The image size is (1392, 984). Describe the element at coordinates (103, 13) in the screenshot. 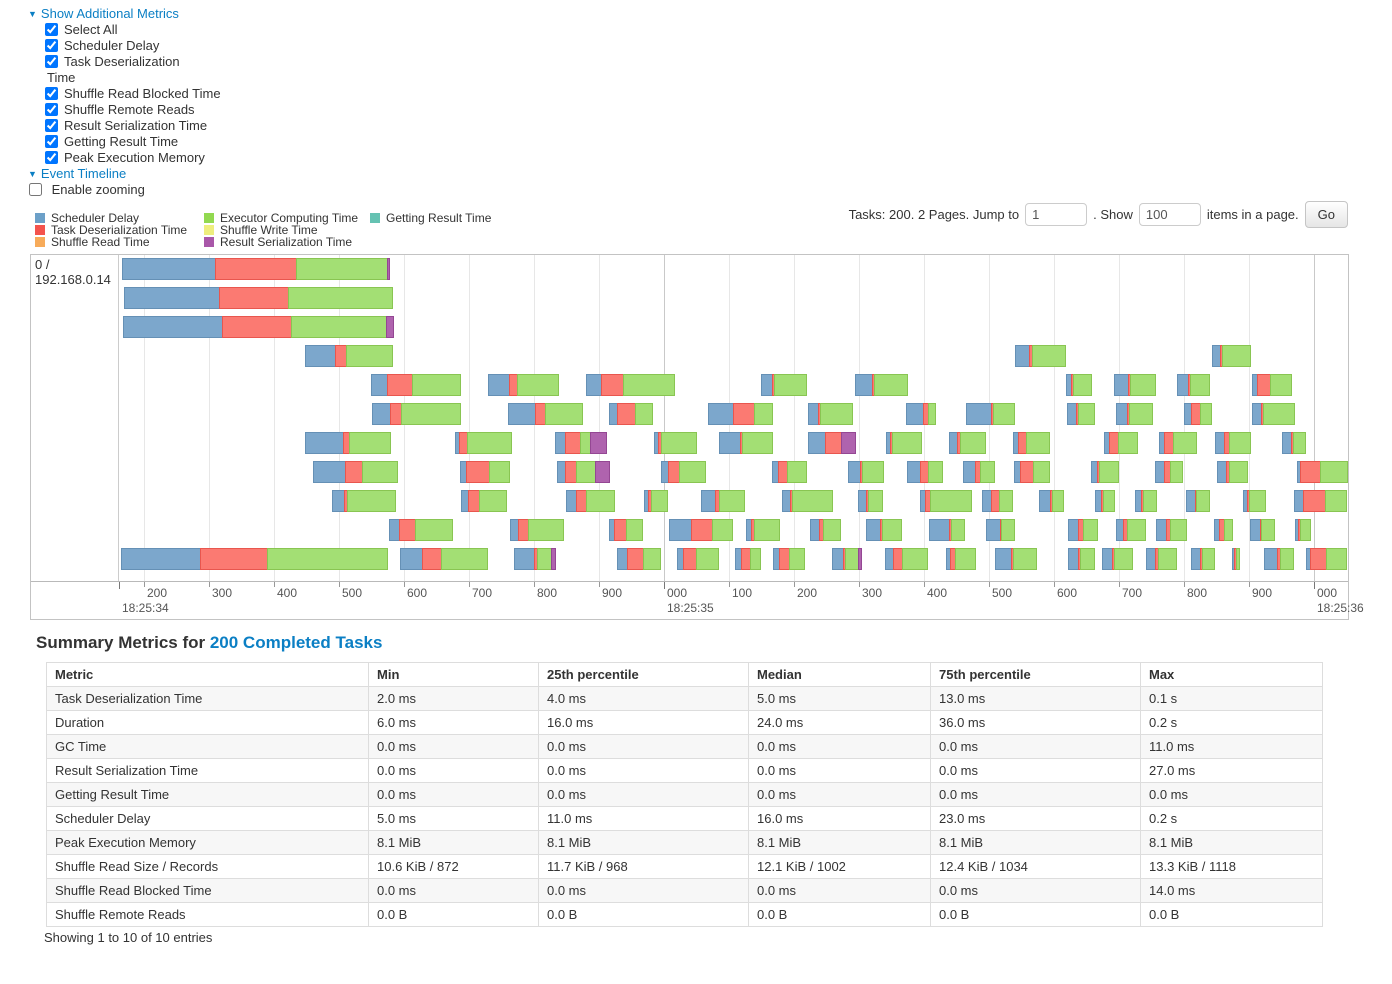

I see `show-additional-metrics-toggle: ▼ Show Additional Metrics` at that location.